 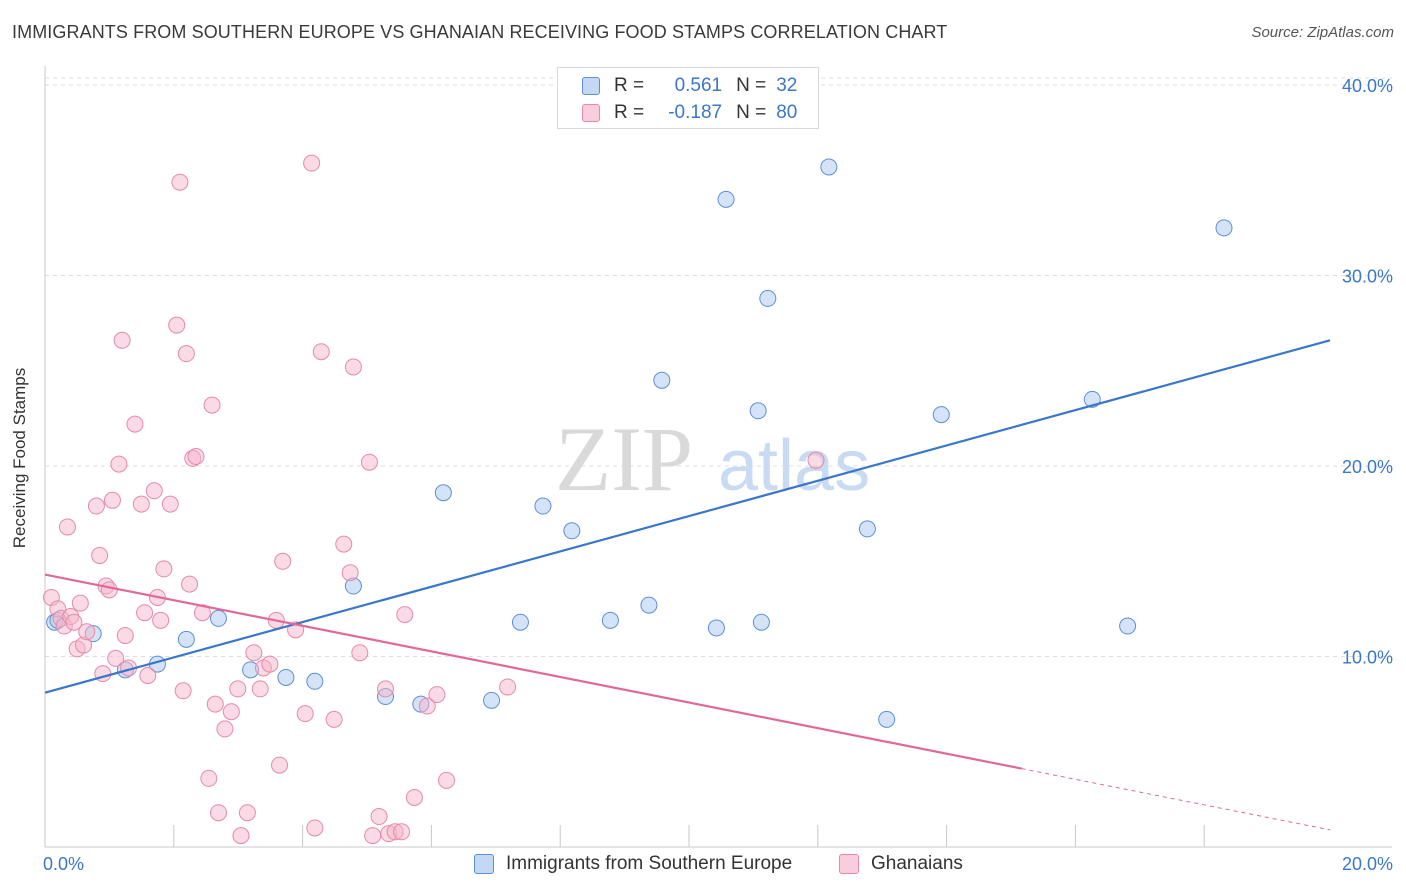 I want to click on legend-n-value: 80, so click(x=787, y=112).